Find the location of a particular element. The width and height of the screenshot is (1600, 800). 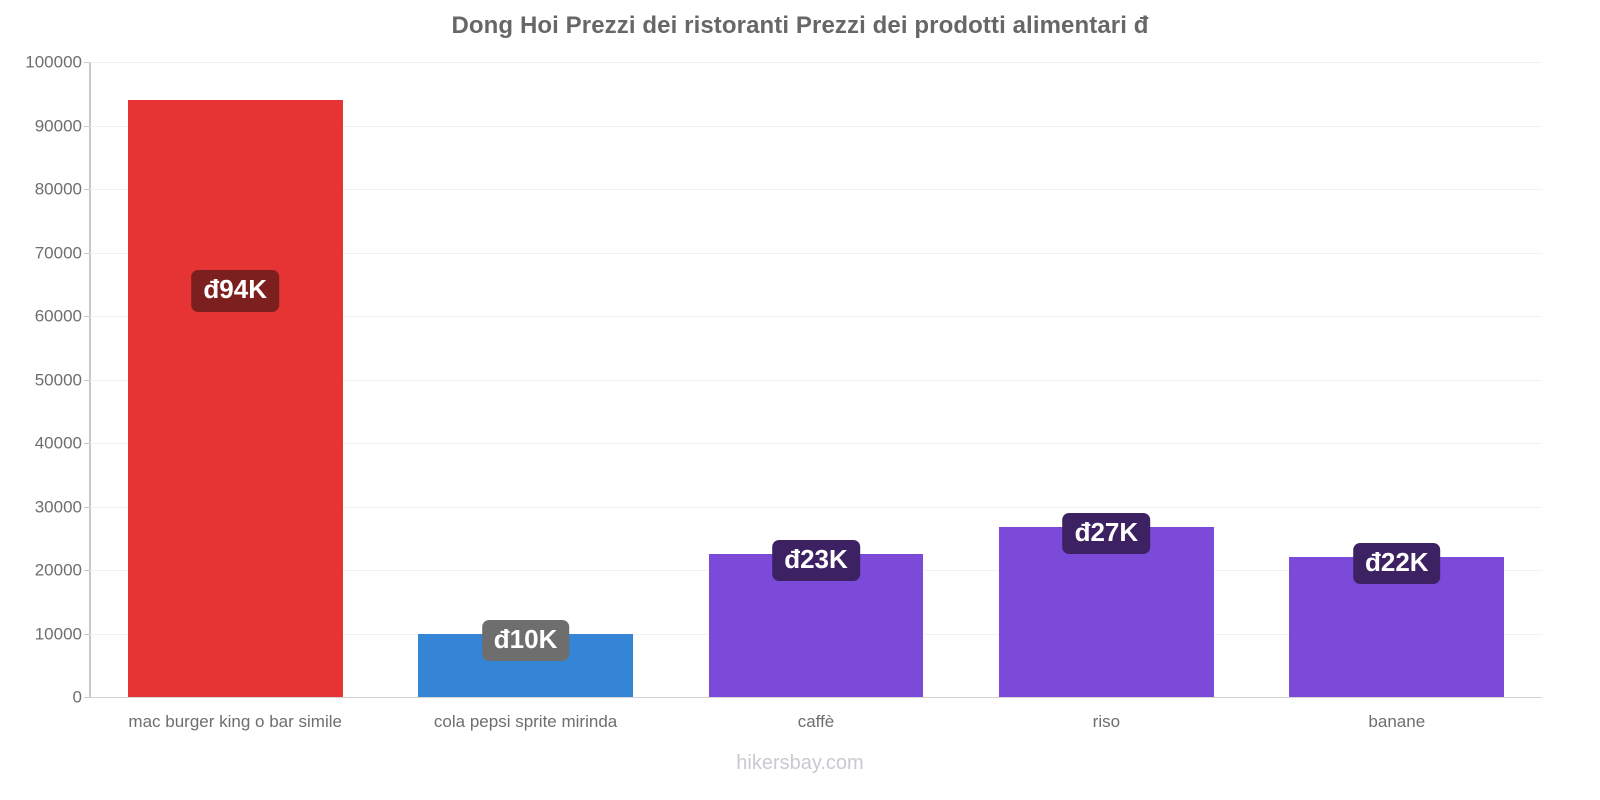

y-axis-tick-label: 90000 is located at coordinates (58, 125).